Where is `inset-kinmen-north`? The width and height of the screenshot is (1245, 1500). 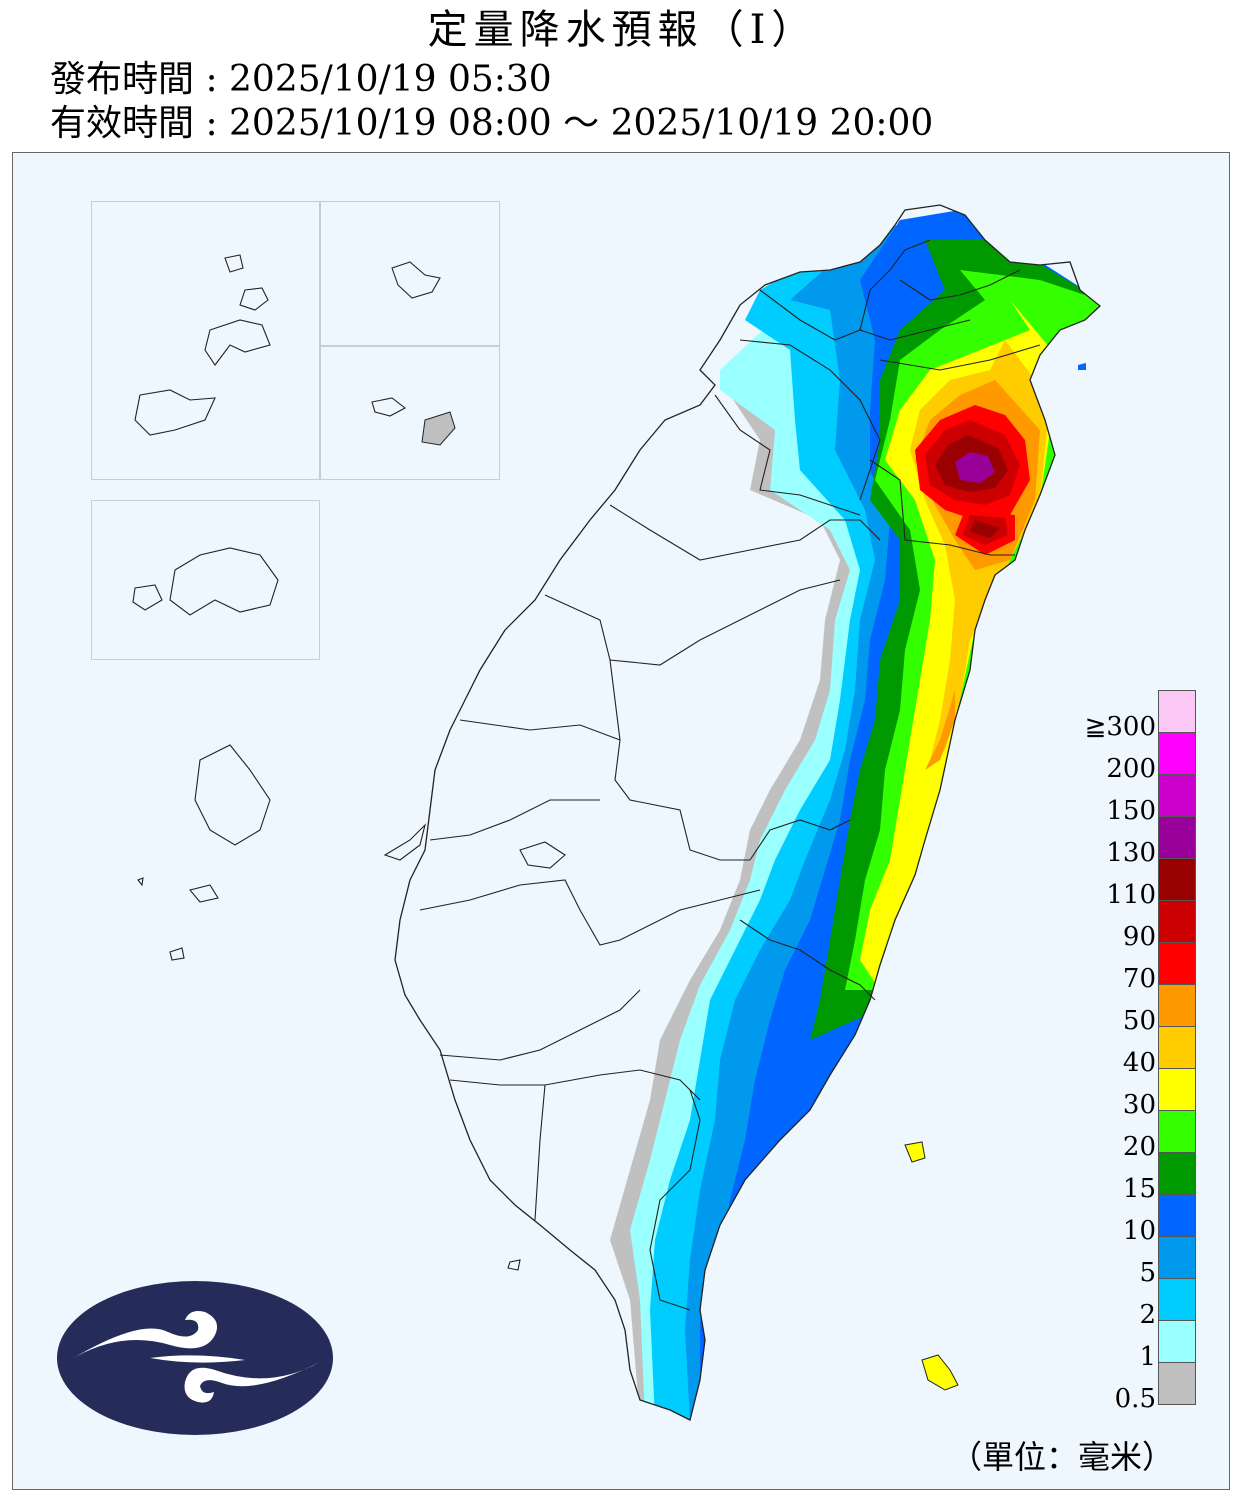
inset-kinmen-north is located at coordinates (410, 273).